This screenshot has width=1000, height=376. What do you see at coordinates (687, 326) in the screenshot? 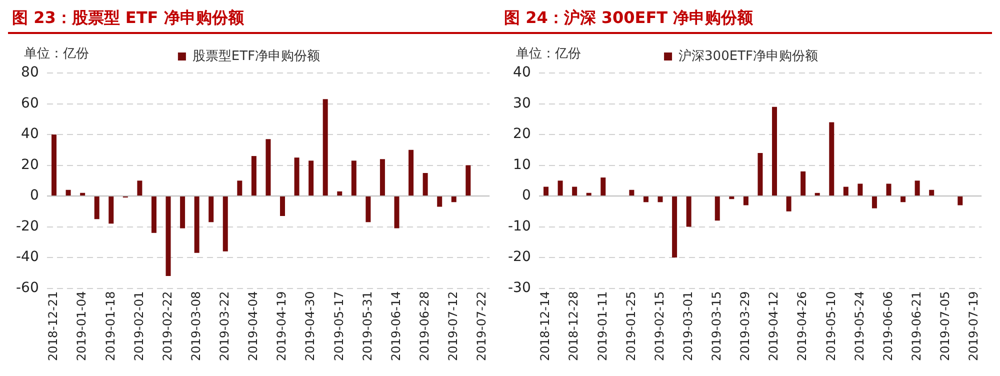
I see `x-tick-label: 2019-03-01` at bounding box center [687, 326].